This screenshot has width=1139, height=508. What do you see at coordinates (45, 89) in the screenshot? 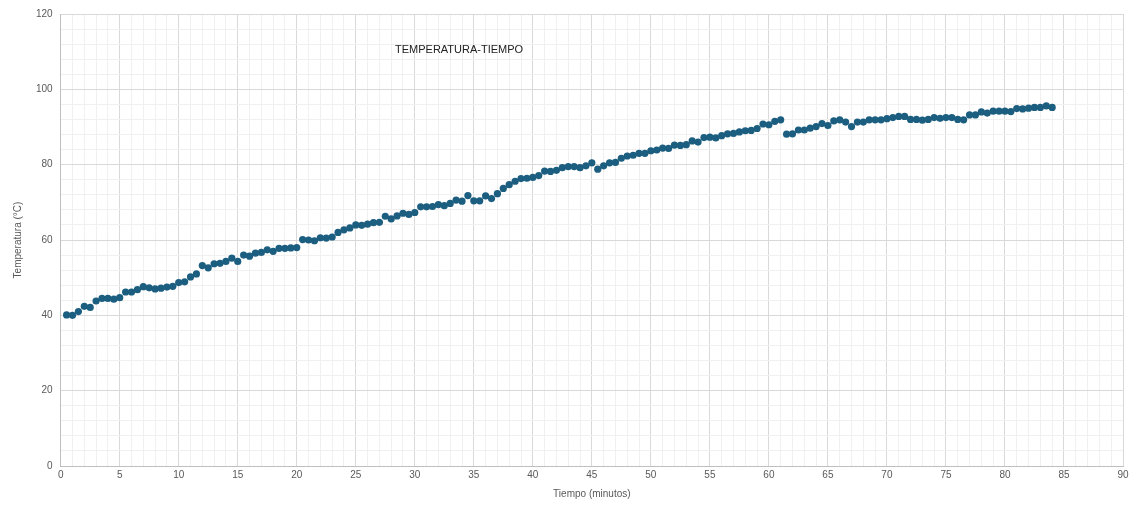
I see `y-tick-label: 100` at bounding box center [45, 89].